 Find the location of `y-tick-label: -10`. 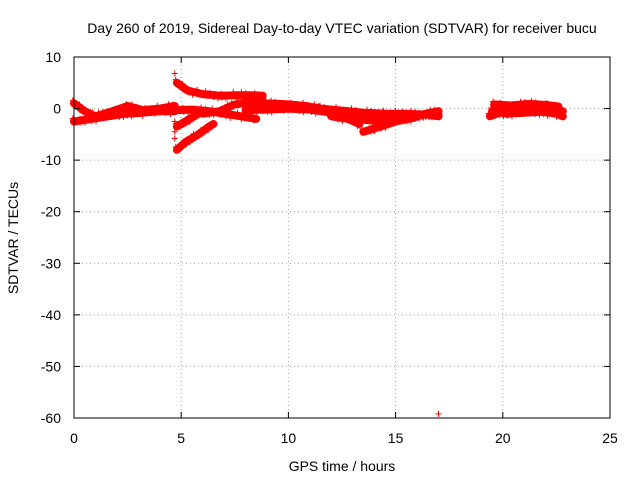

y-tick-label: -10 is located at coordinates (51, 160).